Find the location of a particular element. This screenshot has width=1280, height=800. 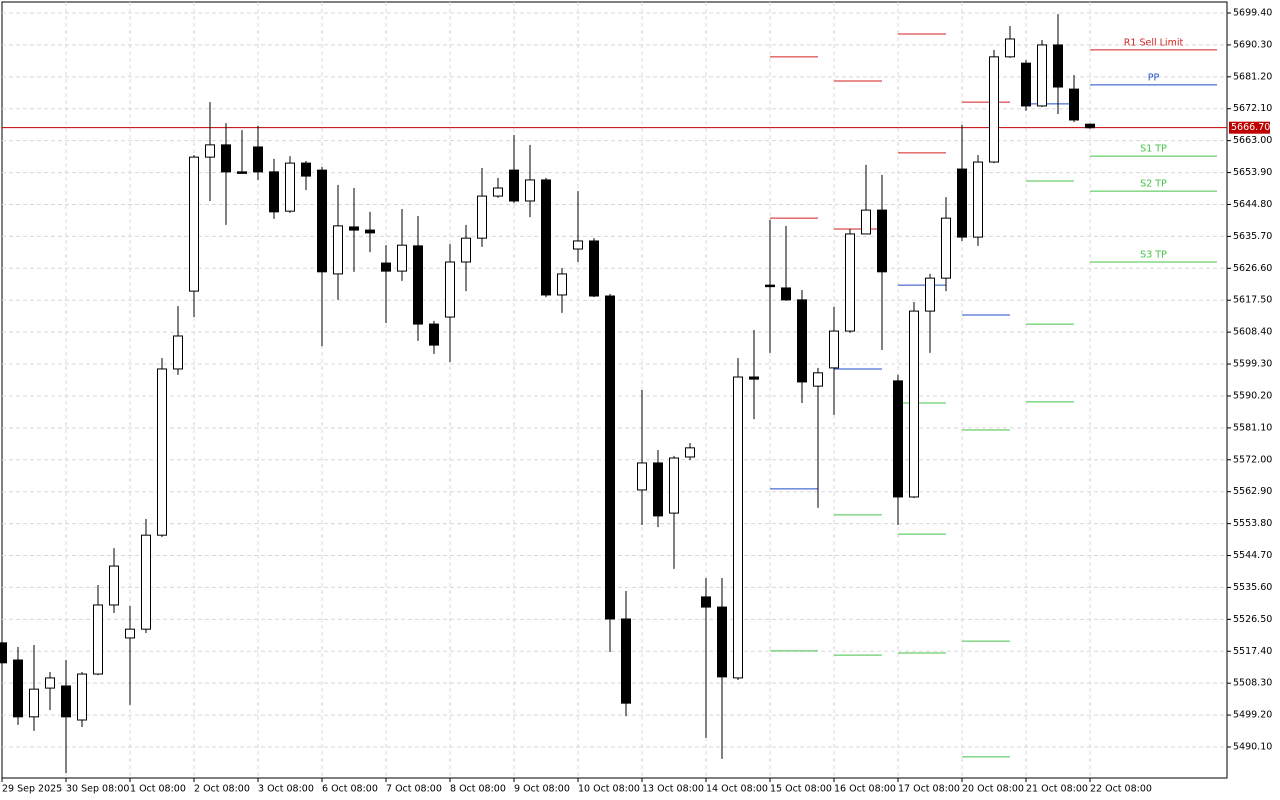

x-tick-label: 7 Oct 08:00 is located at coordinates (414, 789).